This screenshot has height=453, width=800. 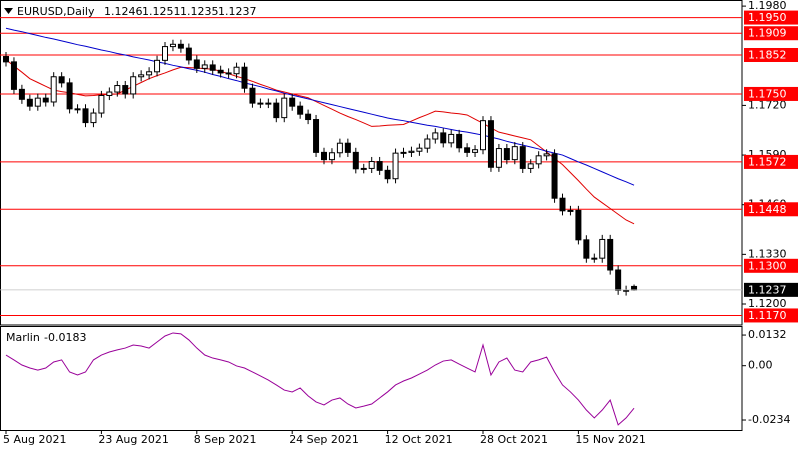 What do you see at coordinates (767, 33) in the screenshot?
I see `level-label: 1.1909` at bounding box center [767, 33].